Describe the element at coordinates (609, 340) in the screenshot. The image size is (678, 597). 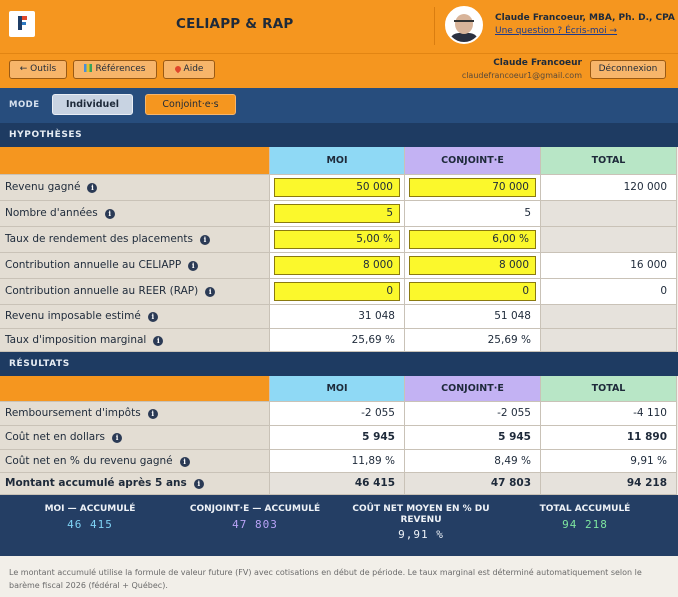
I see `marginal-total` at that location.